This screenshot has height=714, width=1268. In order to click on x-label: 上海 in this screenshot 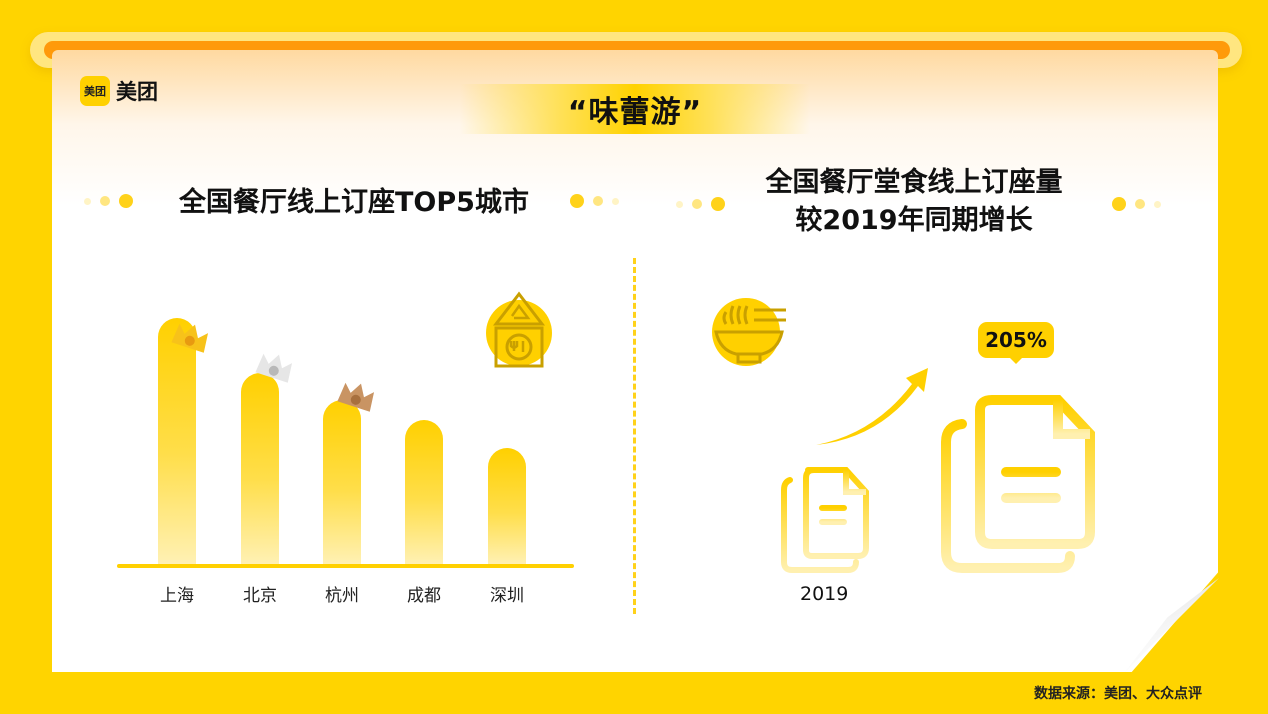, I will do `click(177, 596)`.